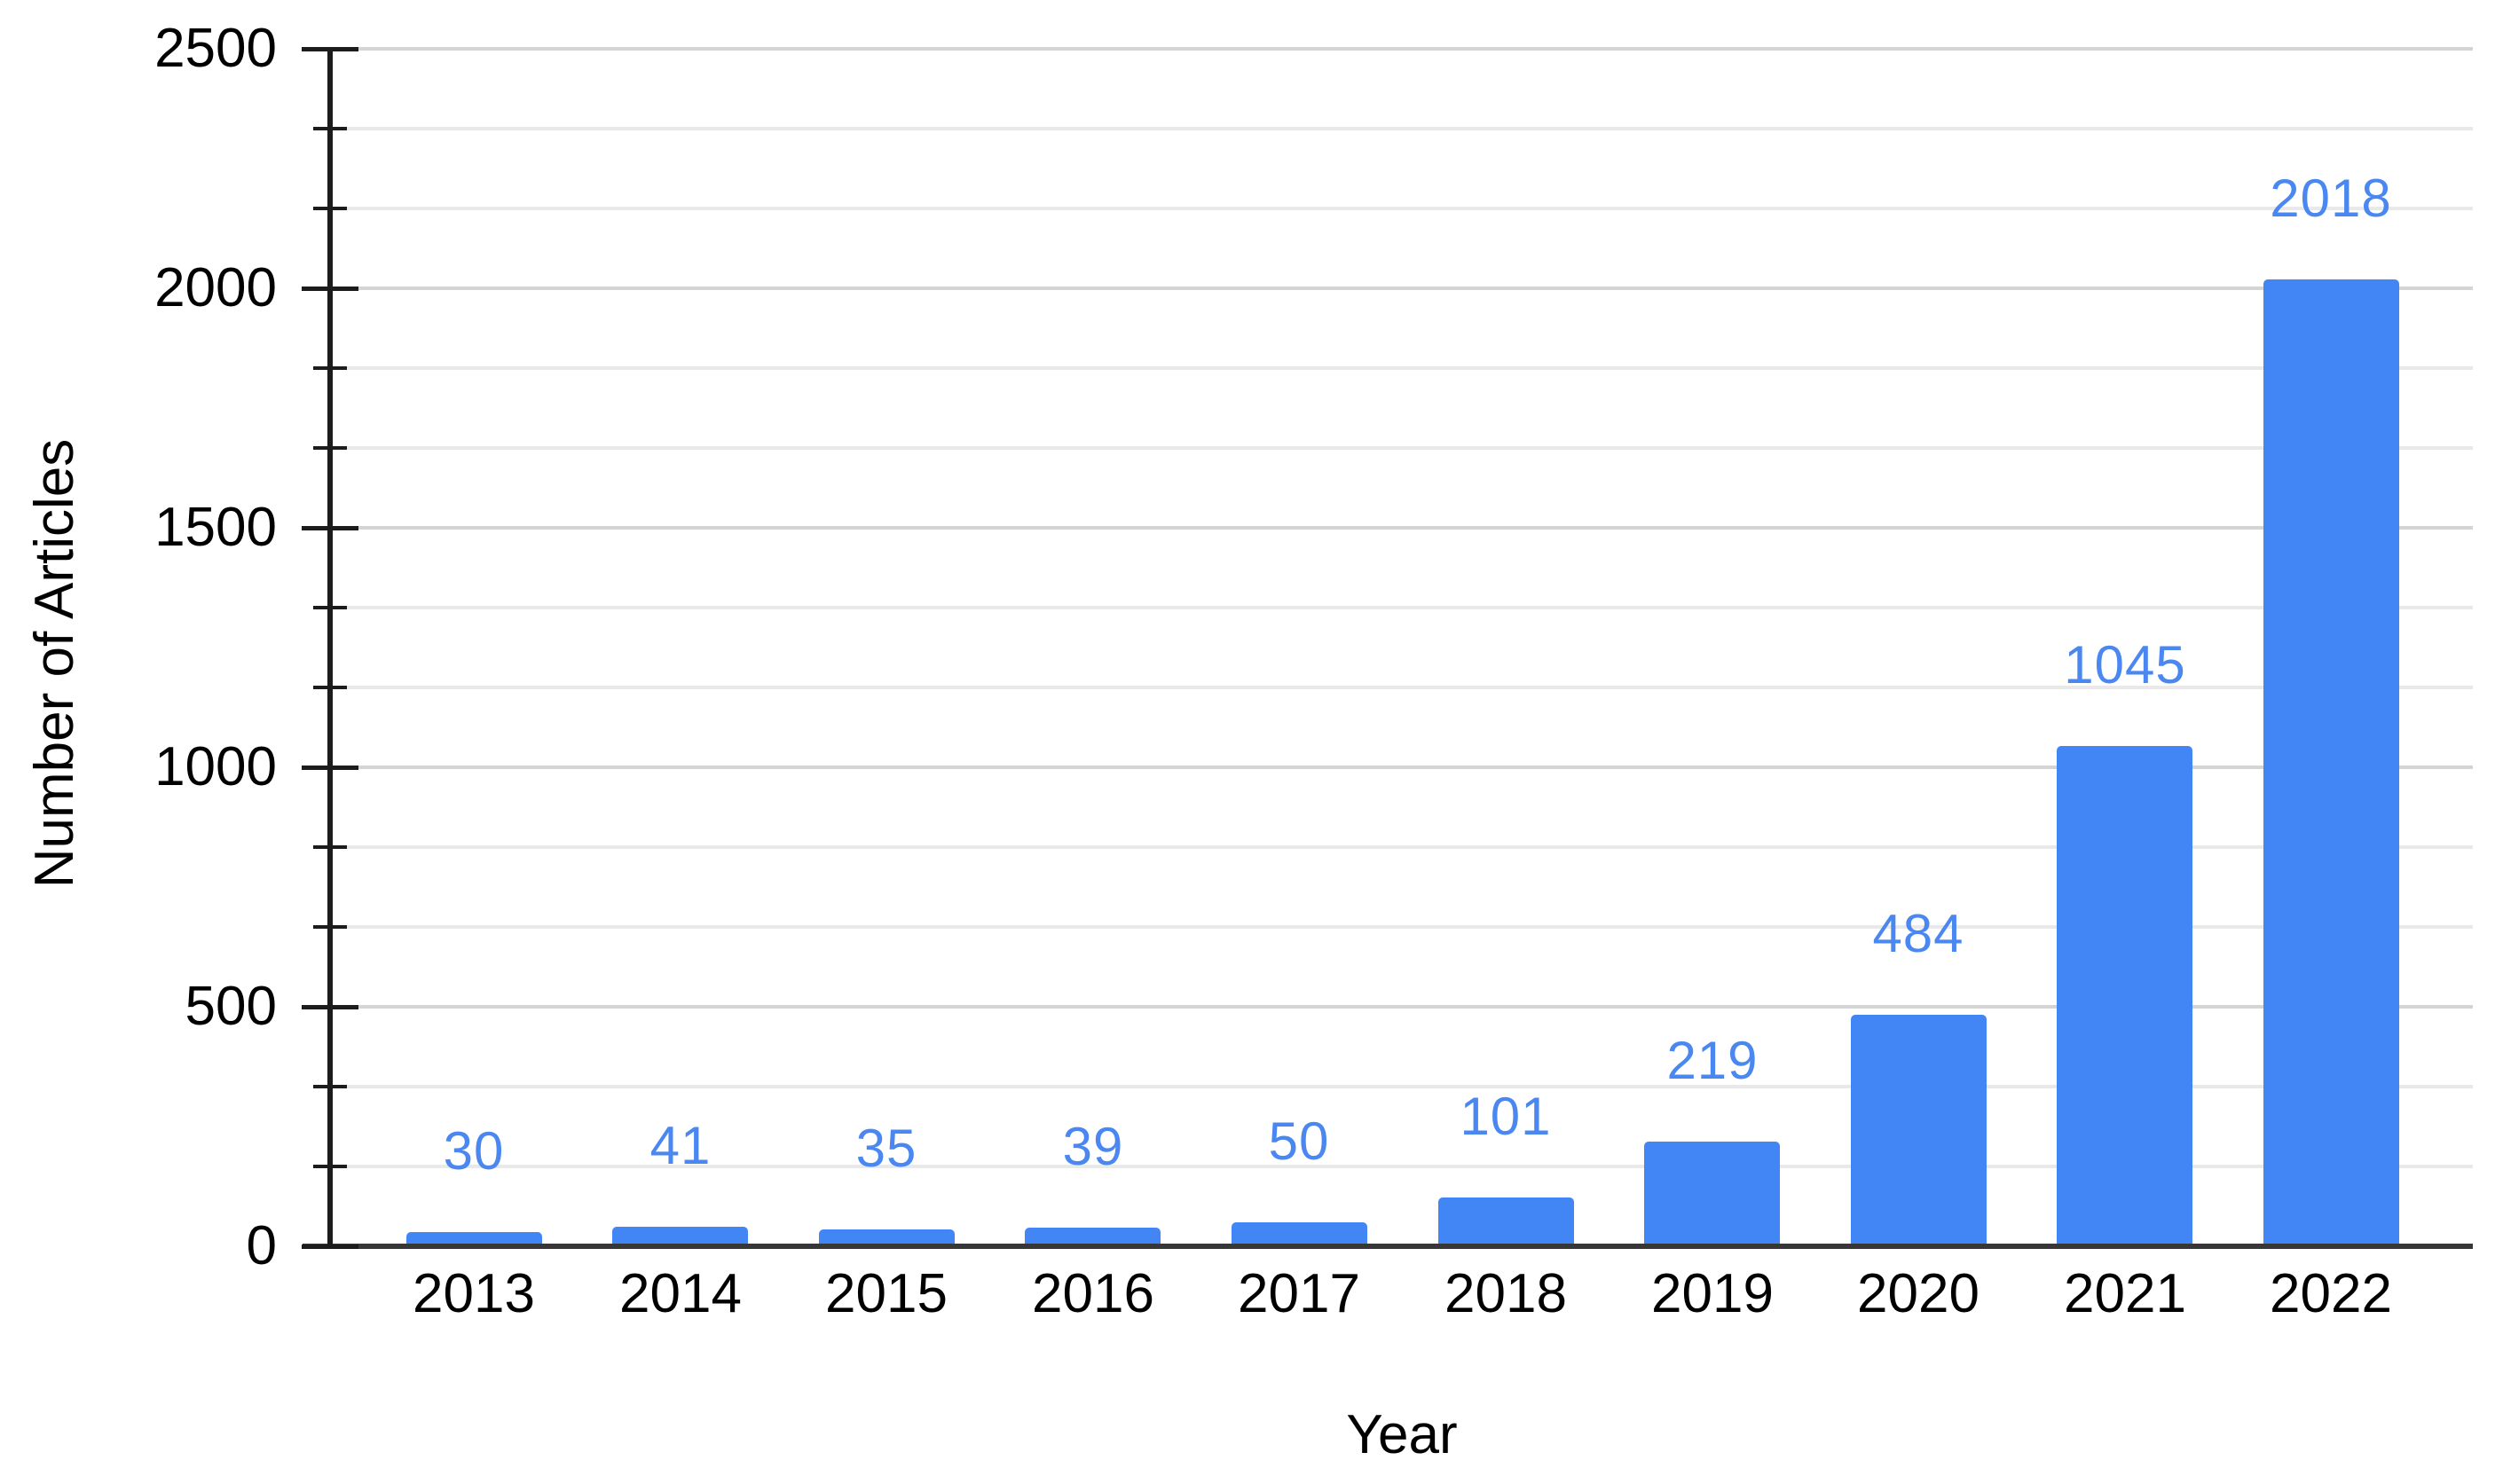 The image size is (2503, 1484). Describe the element at coordinates (1918, 933) in the screenshot. I see `bar-value-label: 484` at that location.